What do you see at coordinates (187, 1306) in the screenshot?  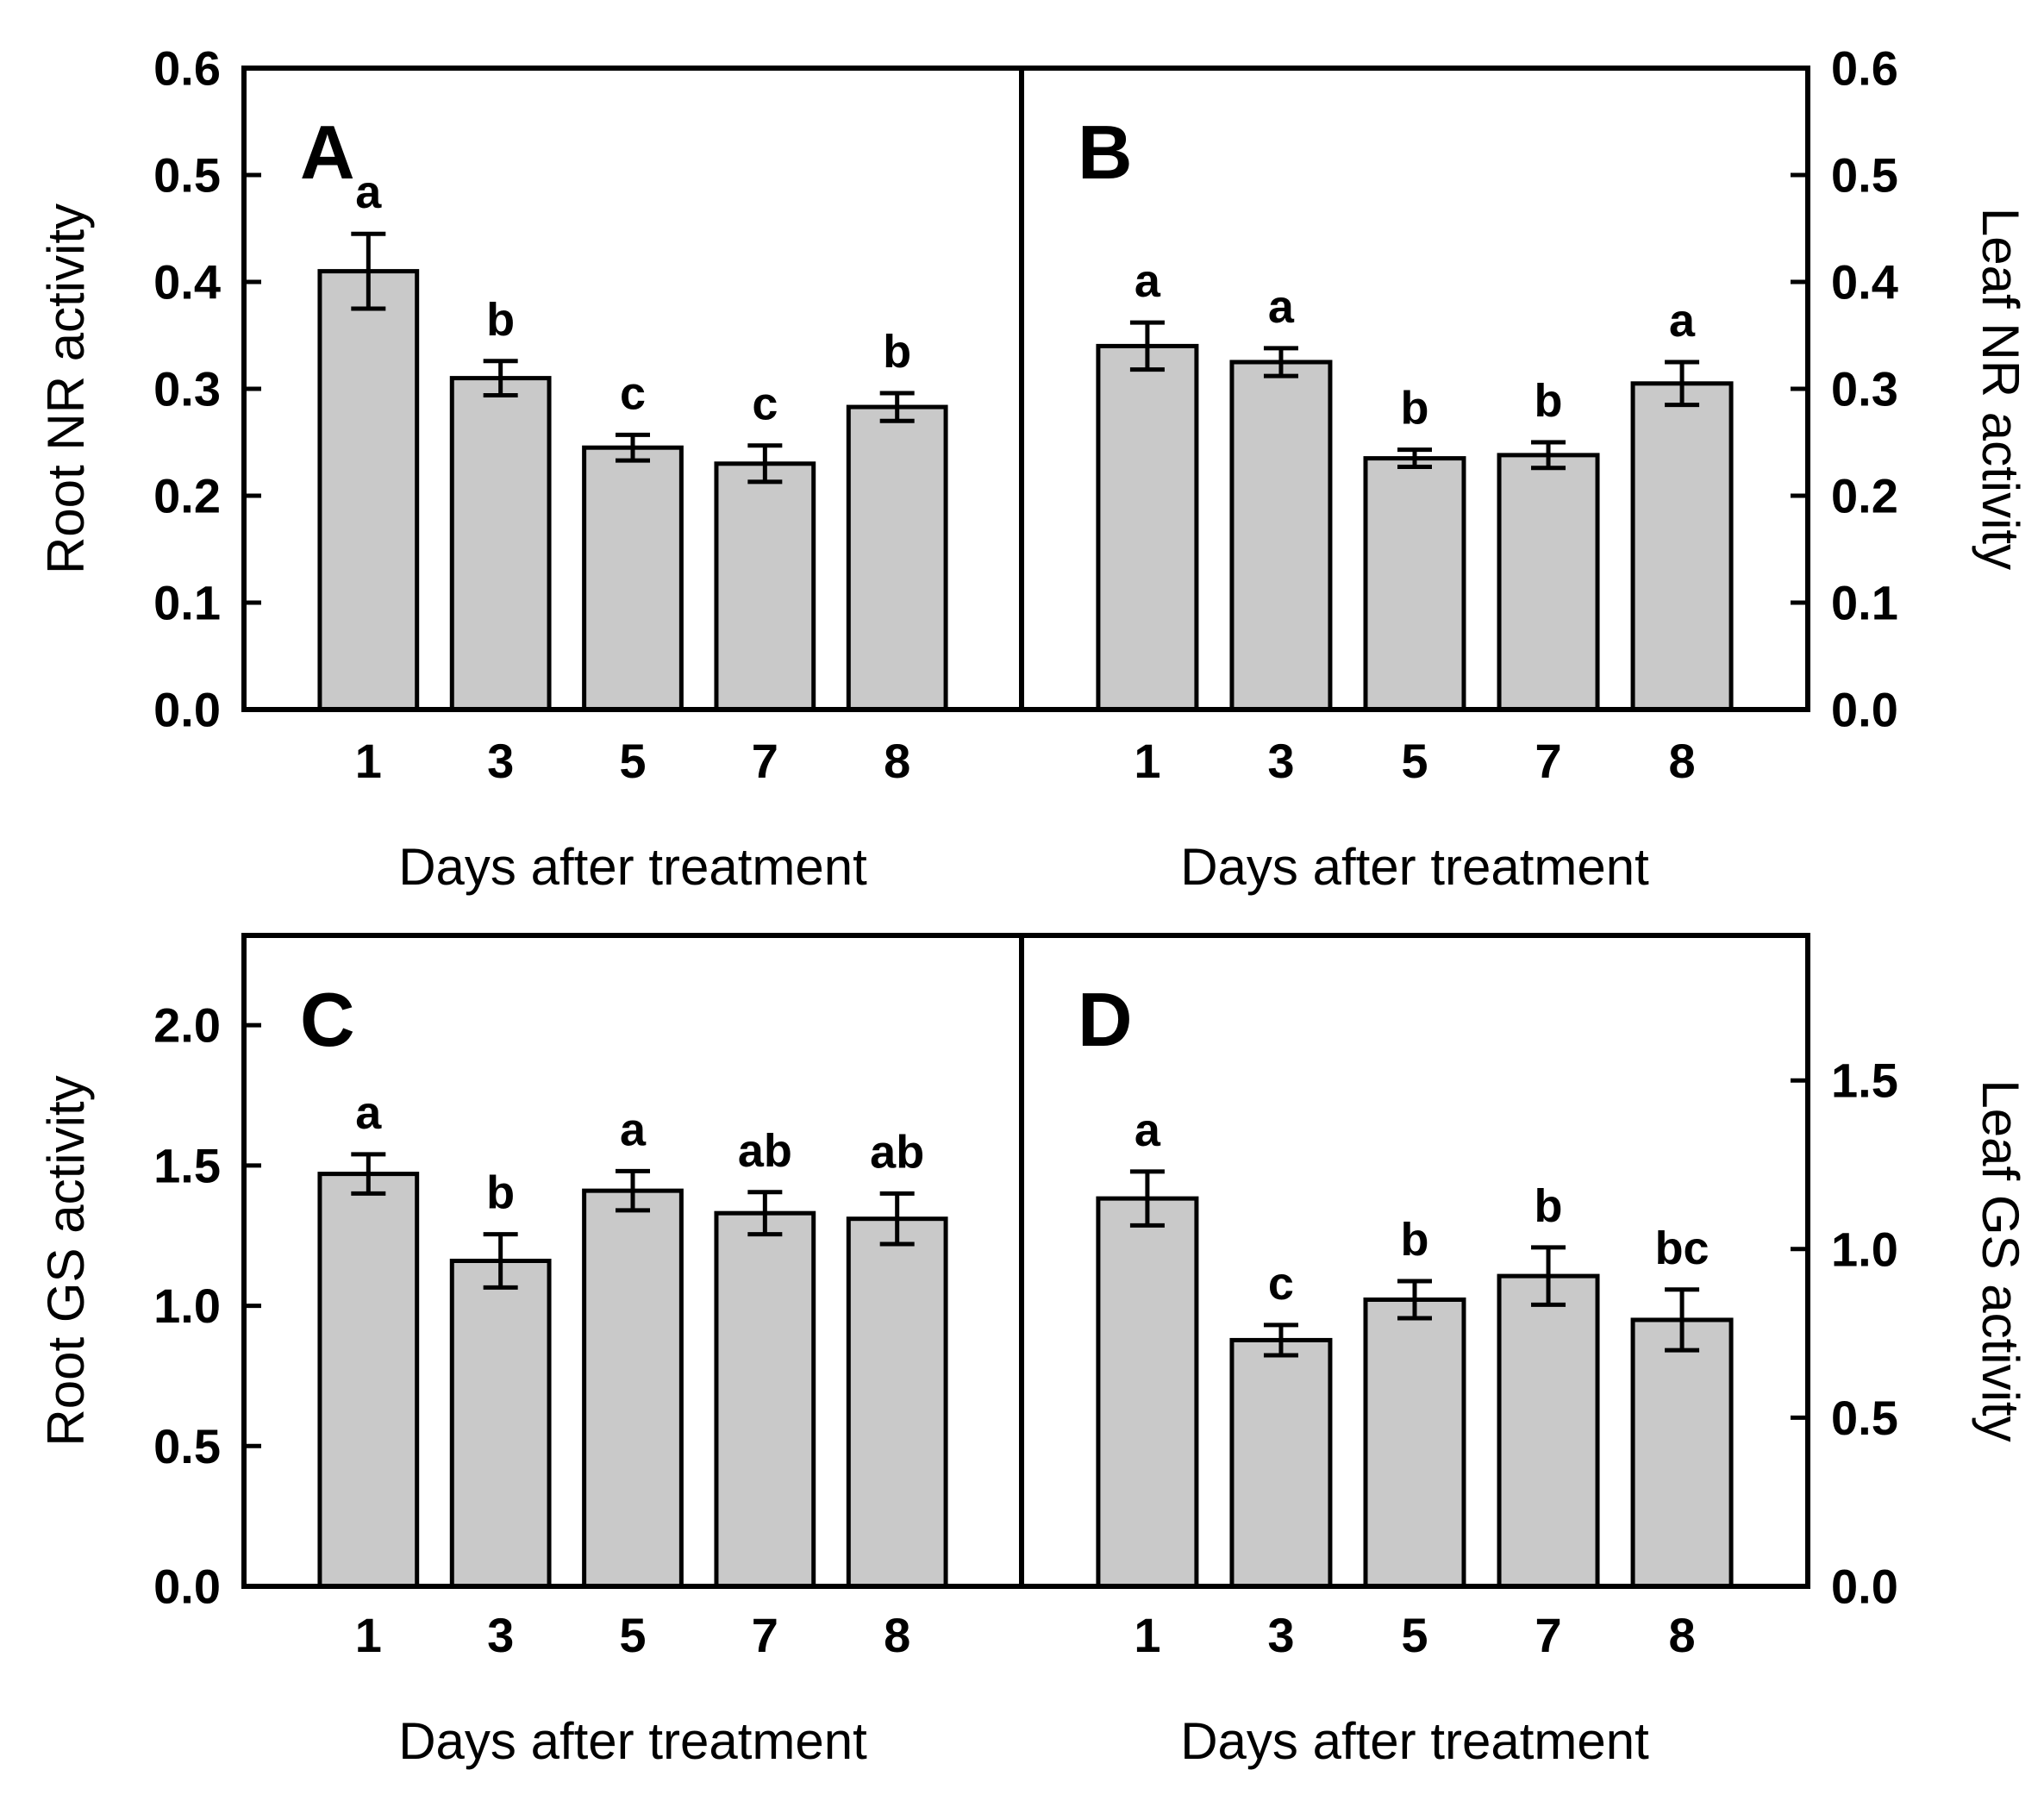 I see `y-tick-label: 1.0` at bounding box center [187, 1306].